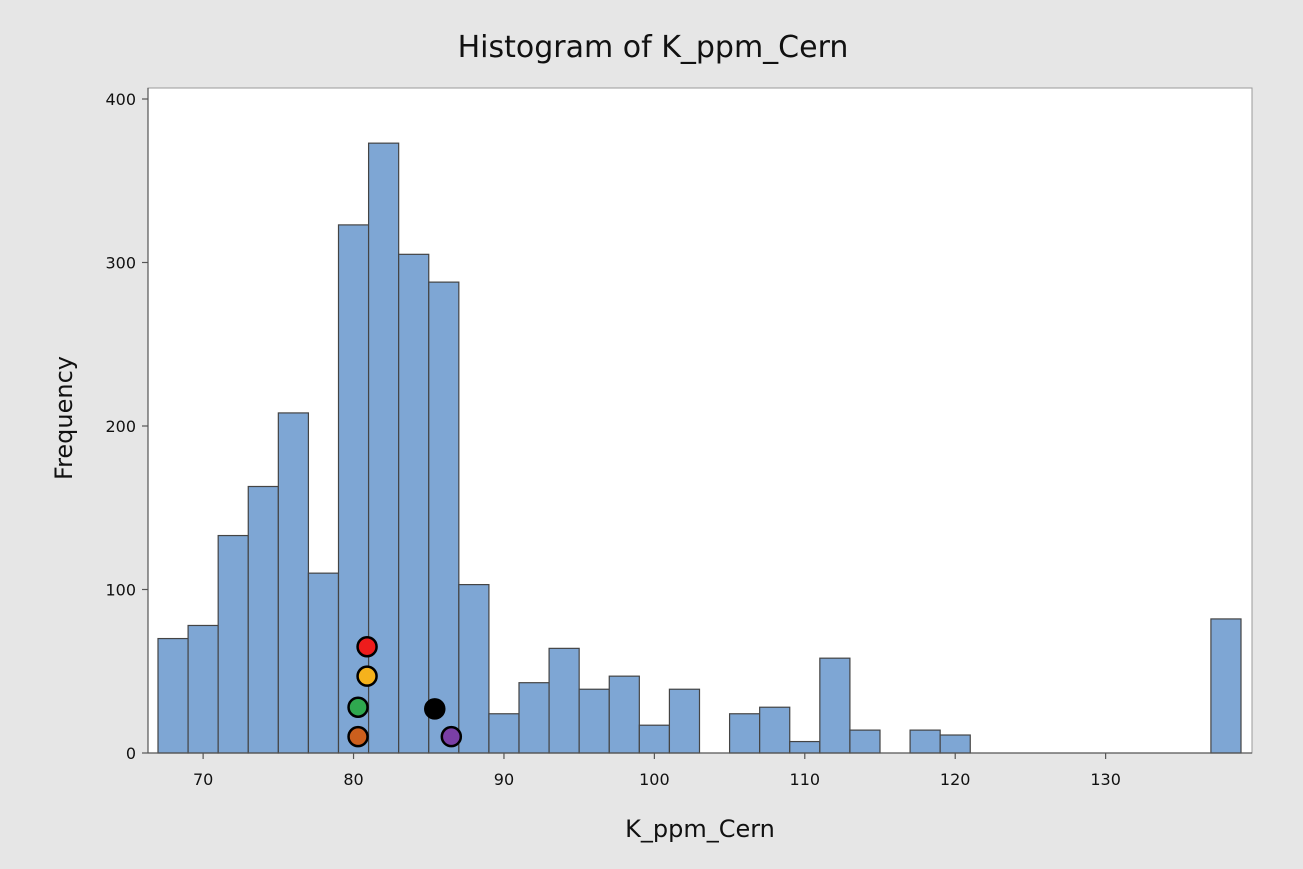 This screenshot has width=1303, height=869. What do you see at coordinates (1105, 779) in the screenshot?
I see `x-tick-label-130: 130` at bounding box center [1105, 779].